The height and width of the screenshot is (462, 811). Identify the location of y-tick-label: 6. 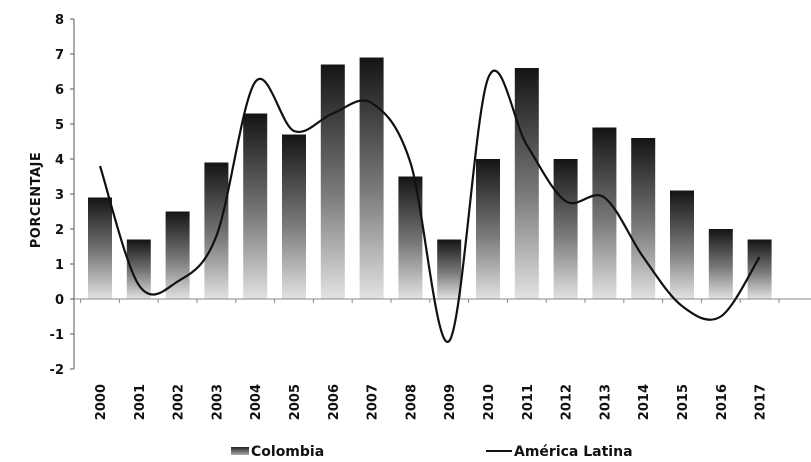
(59, 90).